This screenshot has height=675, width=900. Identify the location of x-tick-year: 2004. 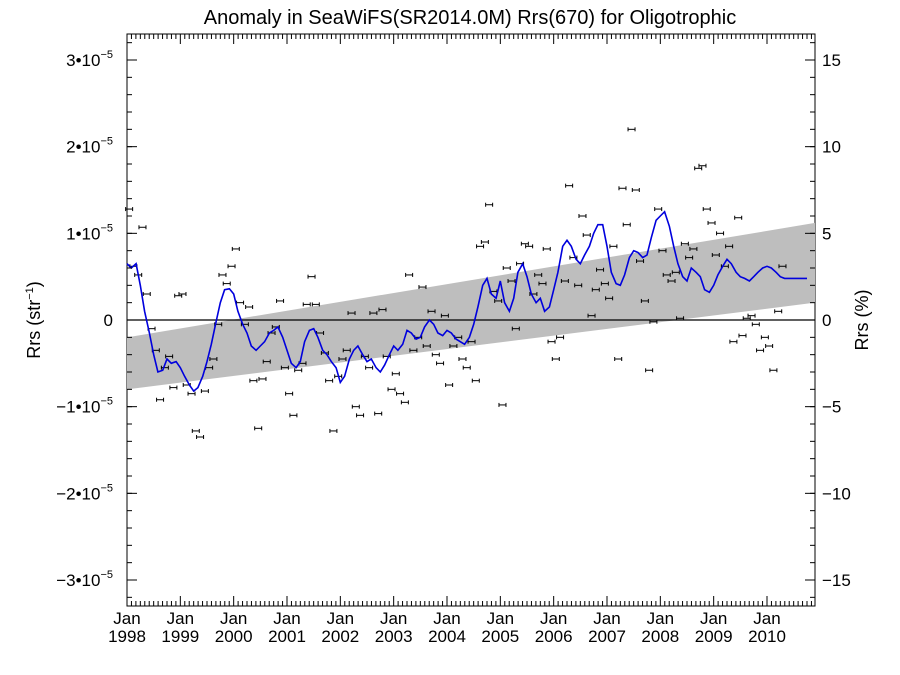
(447, 636).